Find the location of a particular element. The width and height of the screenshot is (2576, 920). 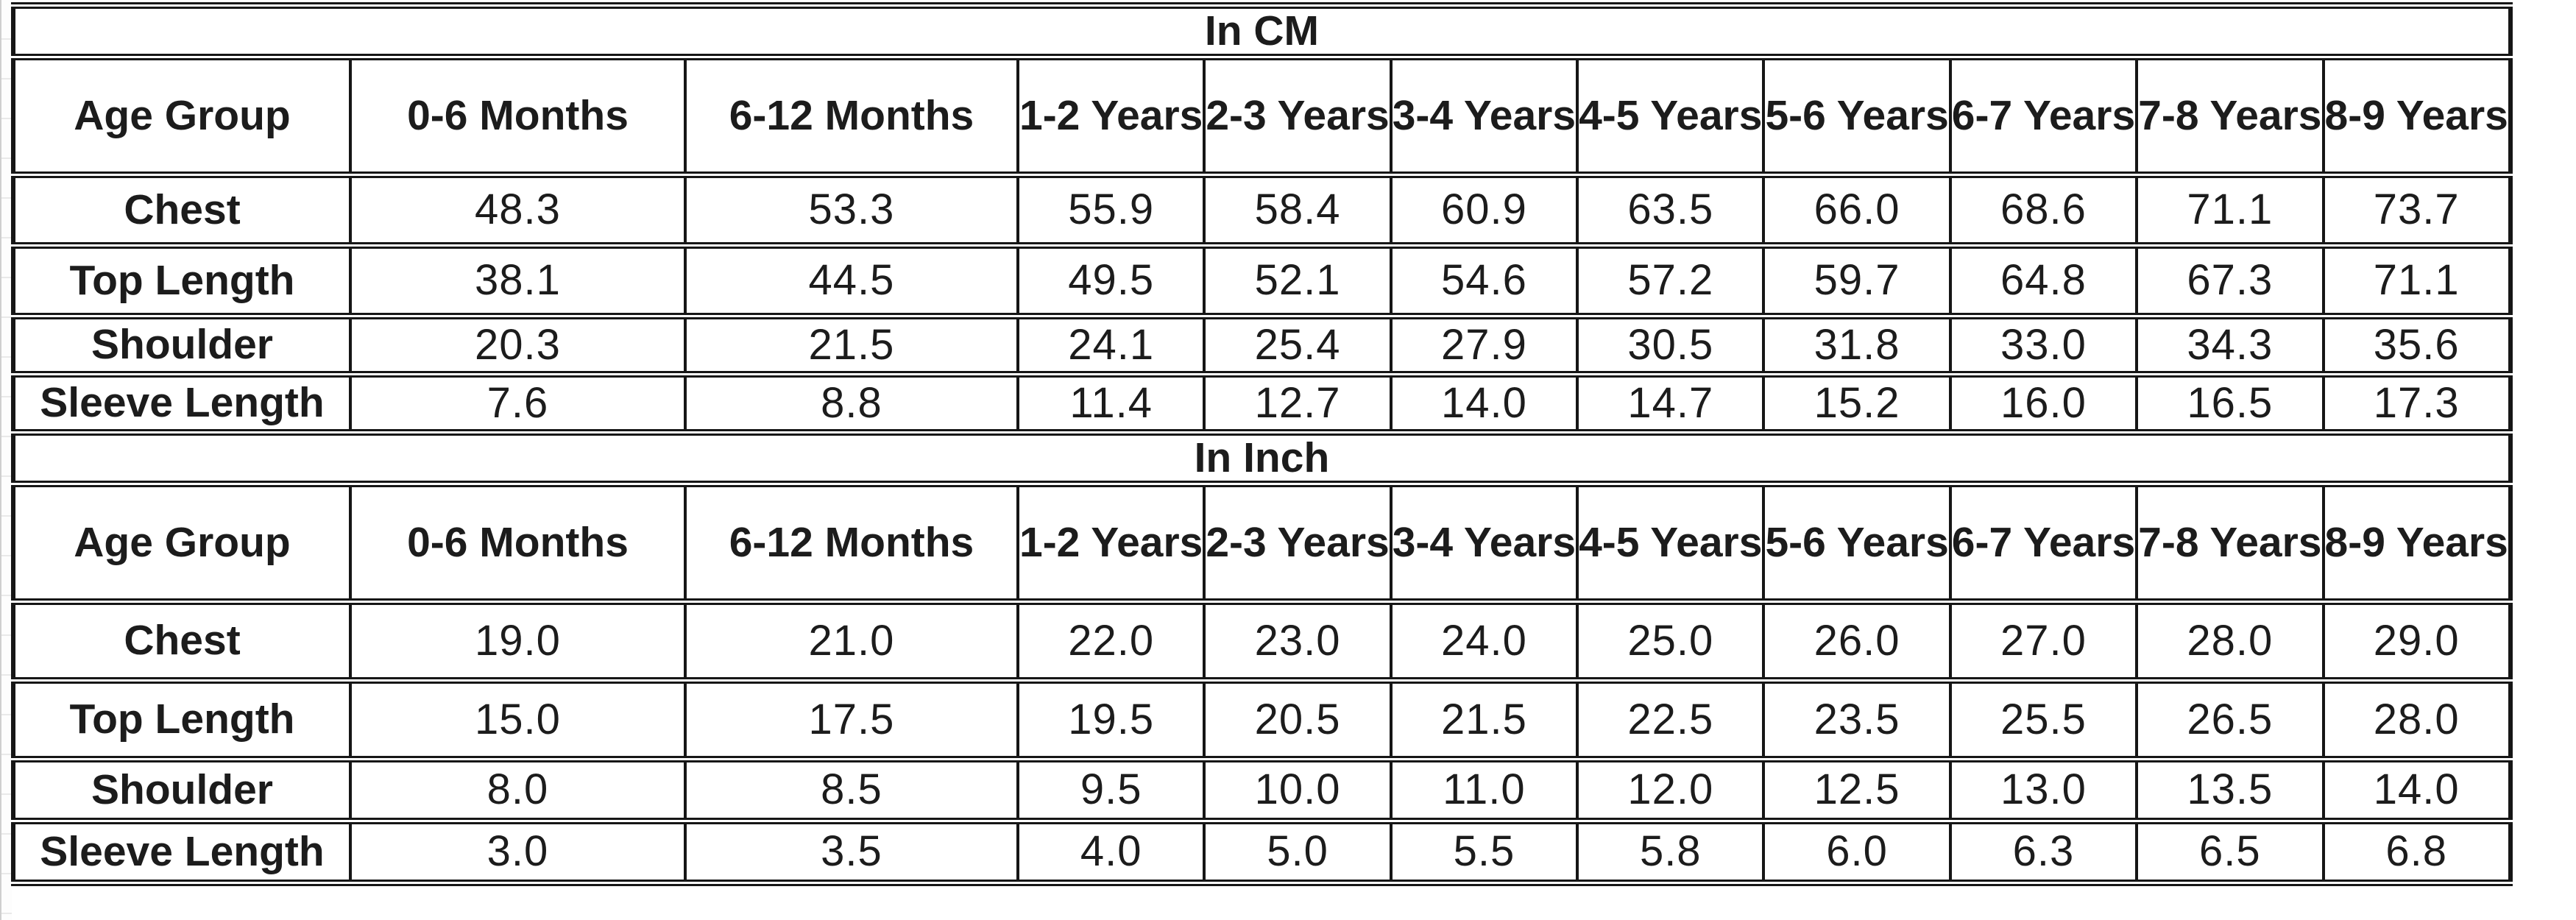

value-cell: 17.3 is located at coordinates (2416, 403).